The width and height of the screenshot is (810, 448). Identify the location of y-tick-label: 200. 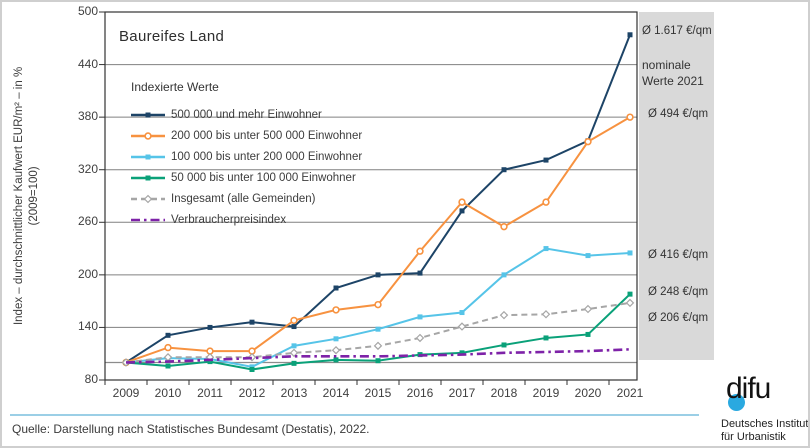
(87, 273).